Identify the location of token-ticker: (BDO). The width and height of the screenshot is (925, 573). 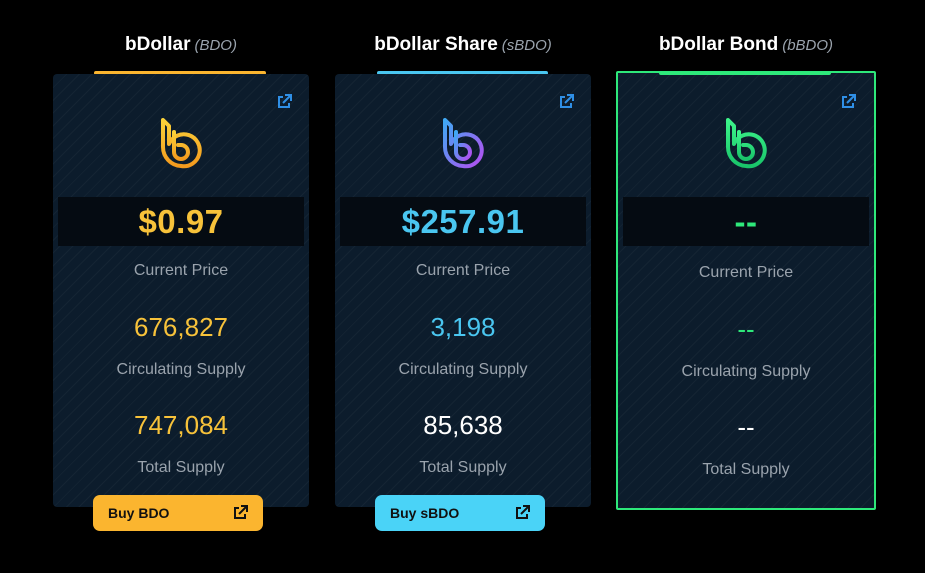
(215, 45).